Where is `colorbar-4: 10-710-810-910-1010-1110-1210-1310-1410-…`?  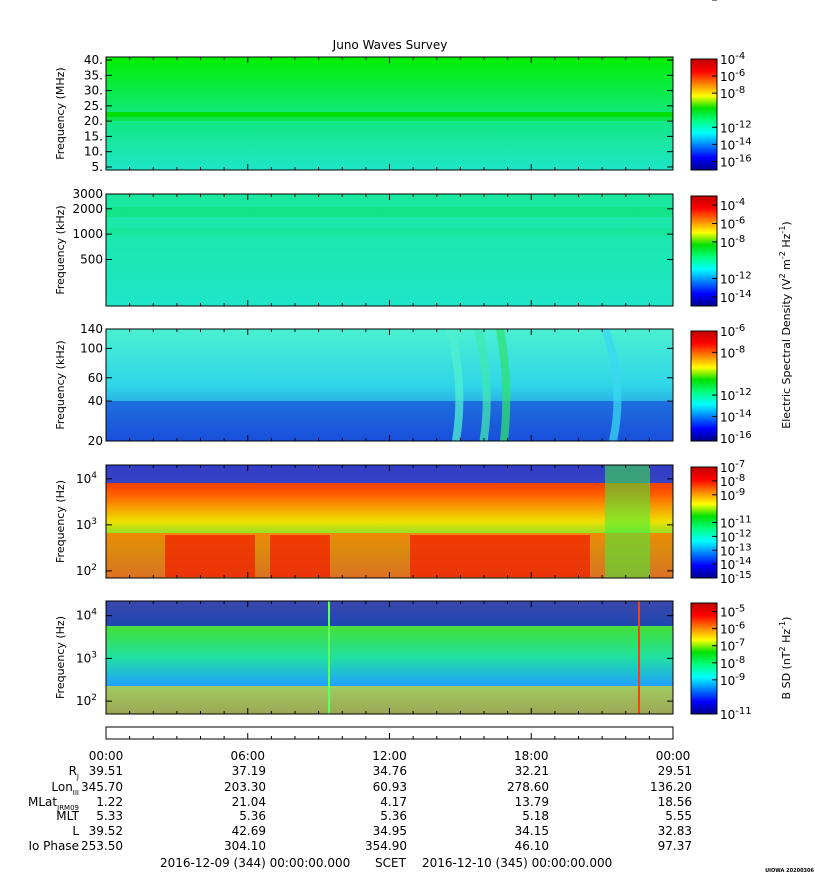
colorbar-4: 10-710-810-910-1010-1110-1210-1310-1410-… is located at coordinates (721, 293).